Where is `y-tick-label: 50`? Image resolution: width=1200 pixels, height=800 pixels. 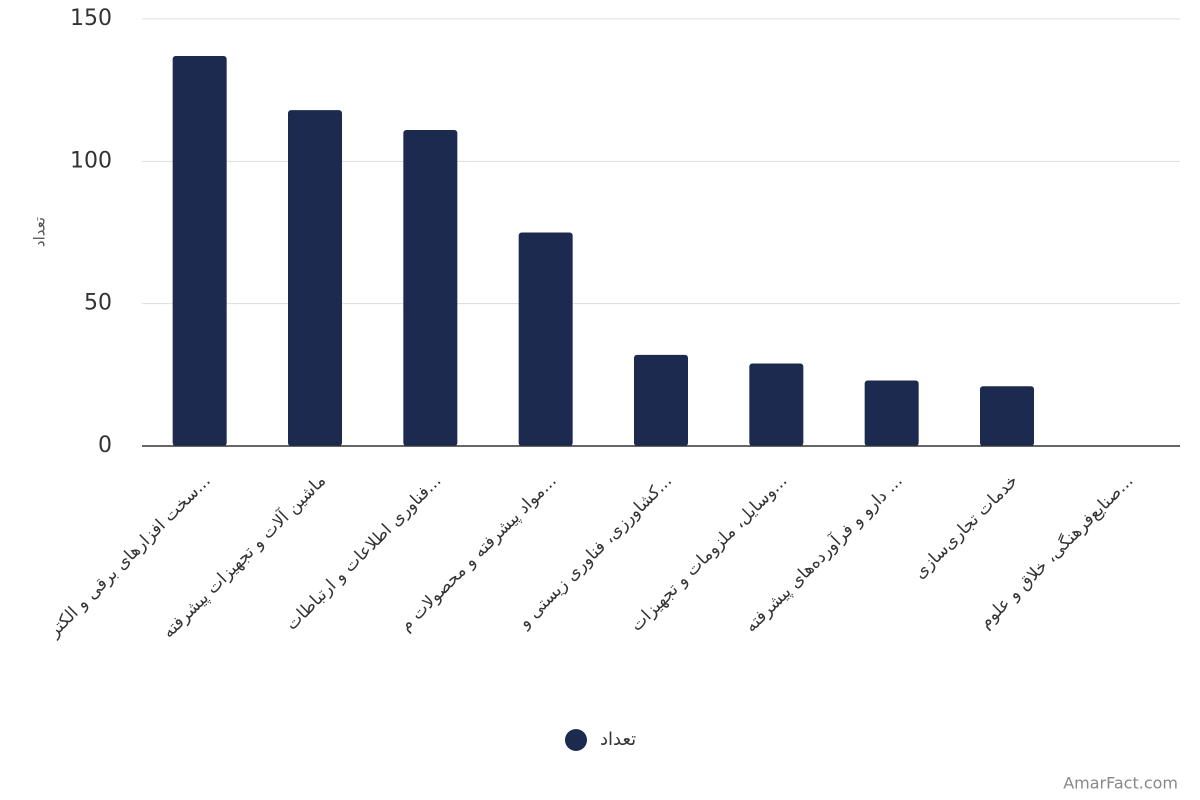
y-tick-label: 50 is located at coordinates (98, 303).